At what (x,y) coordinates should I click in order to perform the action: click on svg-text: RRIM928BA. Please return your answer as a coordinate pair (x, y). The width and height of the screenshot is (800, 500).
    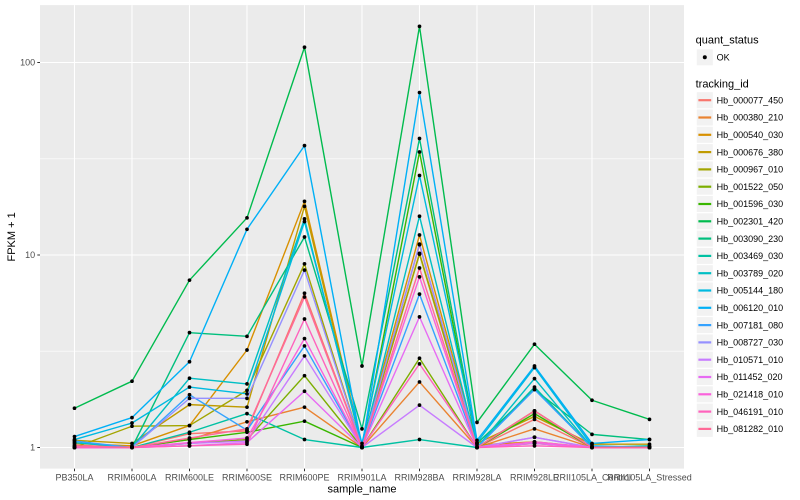
    Looking at the image, I should click on (419, 478).